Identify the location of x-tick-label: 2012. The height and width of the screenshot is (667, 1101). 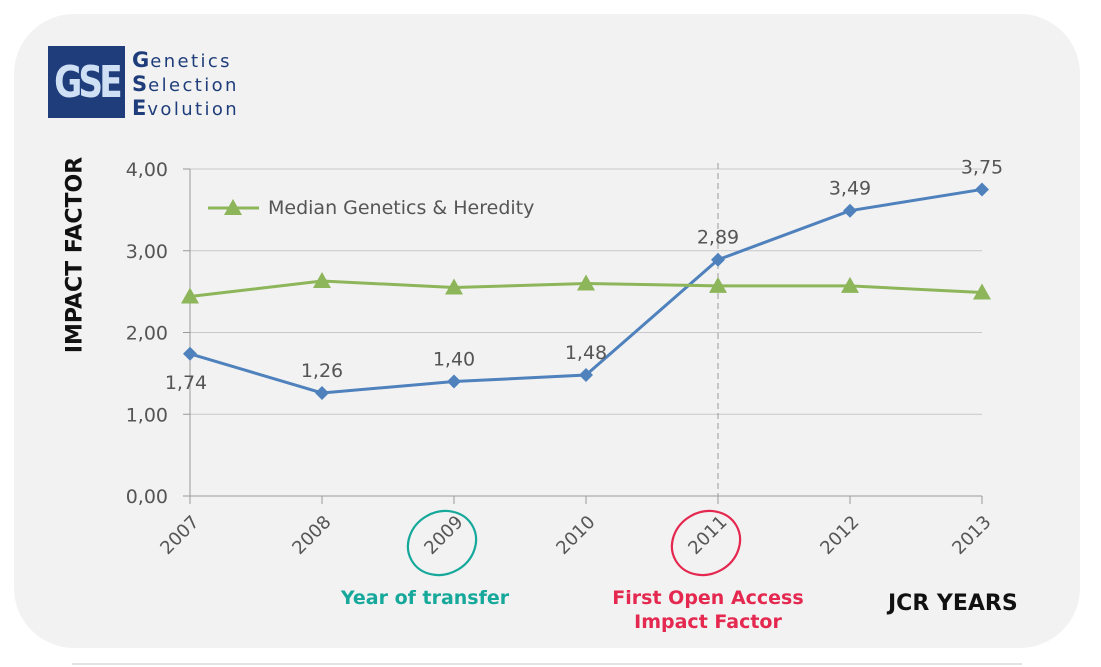
(839, 535).